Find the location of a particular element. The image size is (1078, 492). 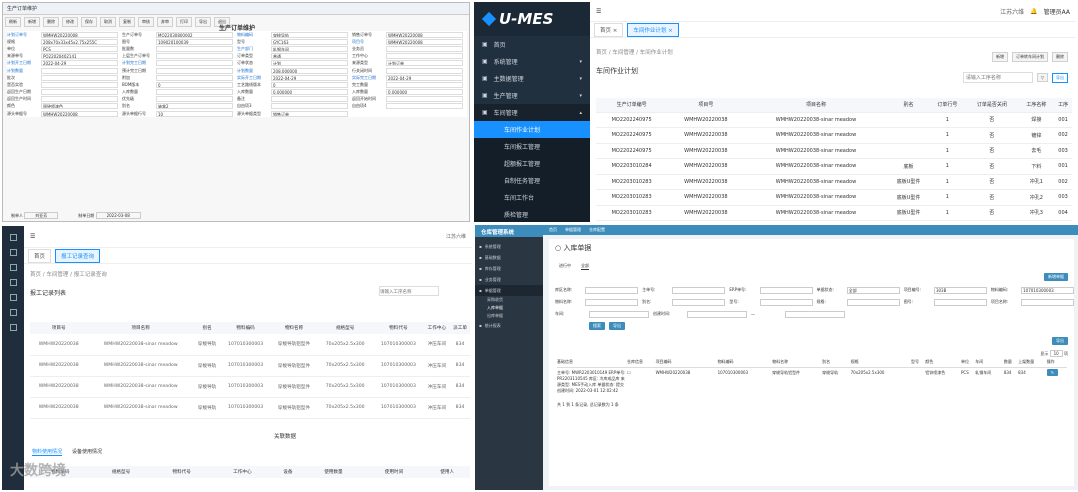

edit-button: ✎ is located at coordinates (1052, 372).